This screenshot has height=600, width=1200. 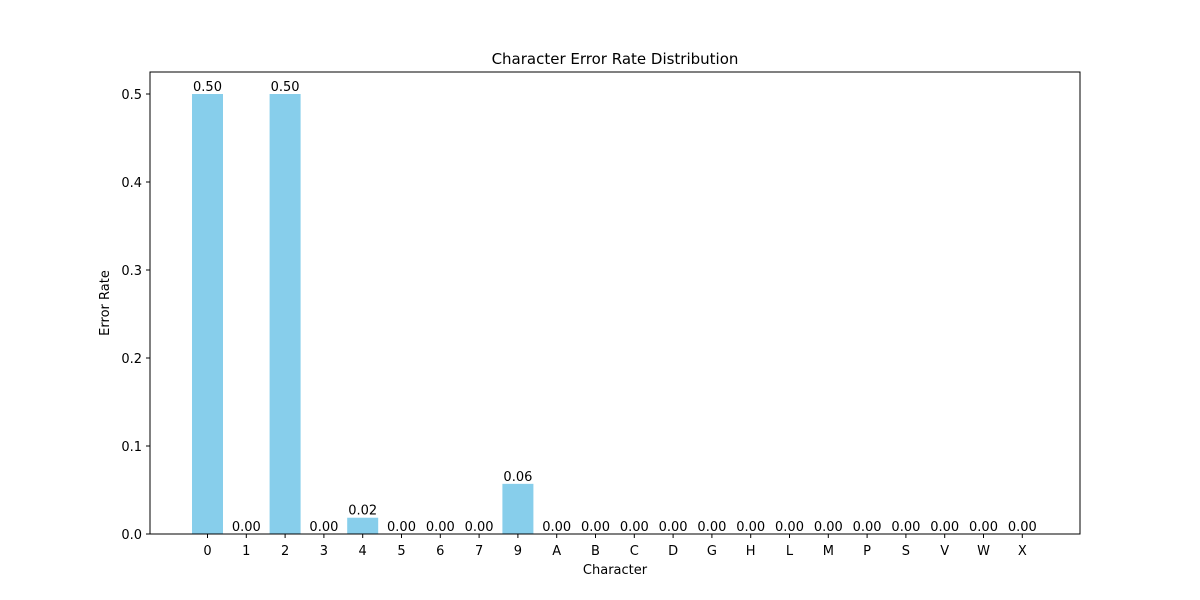 I want to click on data-label-D: 0.00, so click(x=673, y=527).